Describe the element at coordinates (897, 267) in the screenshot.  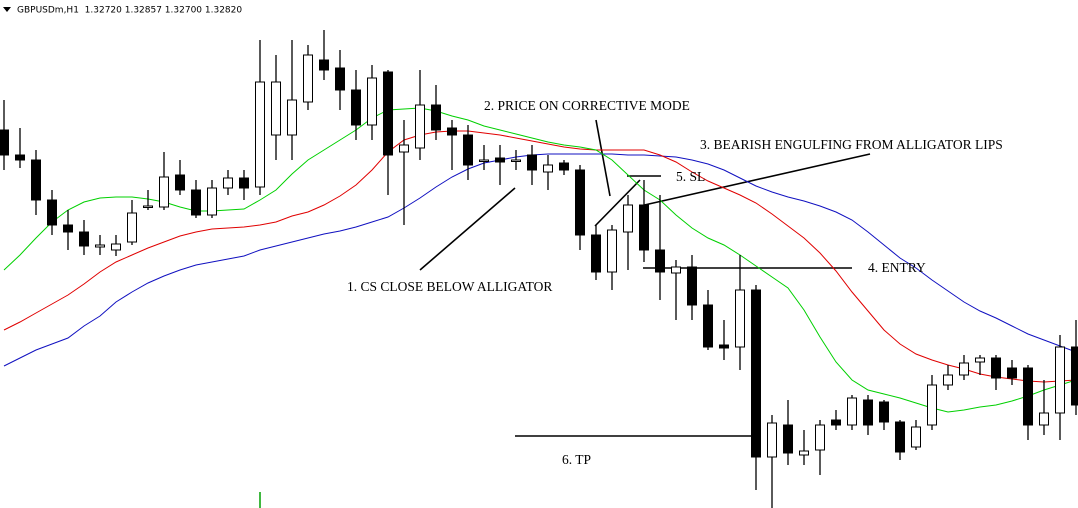
I see `annotation: 4. ENTRY` at that location.